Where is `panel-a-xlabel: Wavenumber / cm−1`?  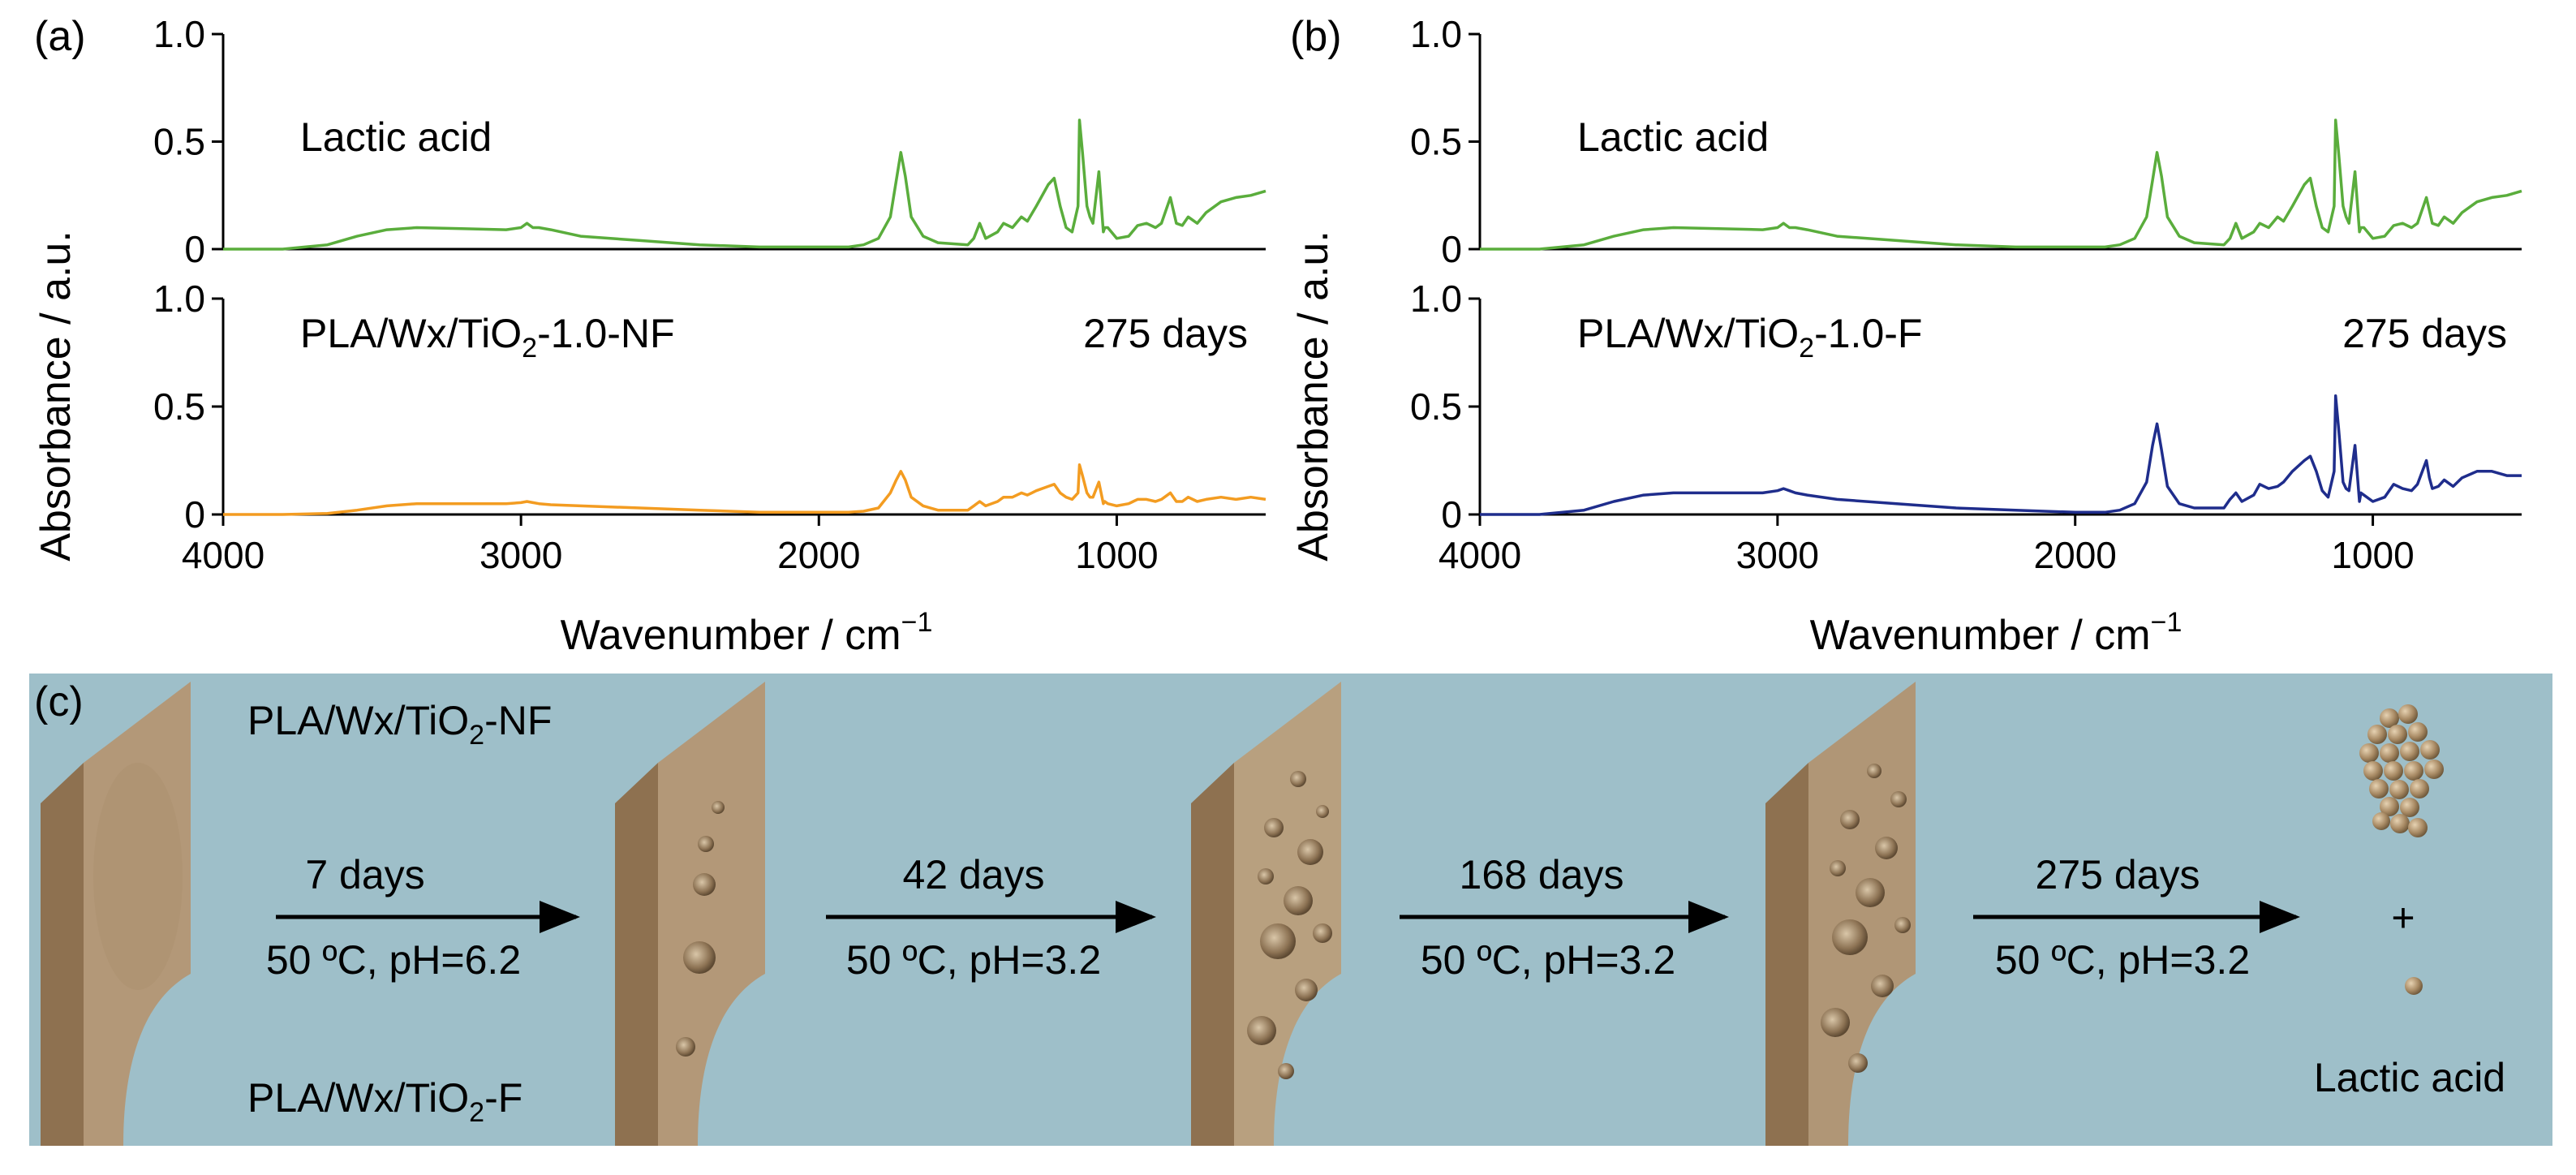
panel-a-xlabel: Wavenumber / cm−1 is located at coordinates (747, 633).